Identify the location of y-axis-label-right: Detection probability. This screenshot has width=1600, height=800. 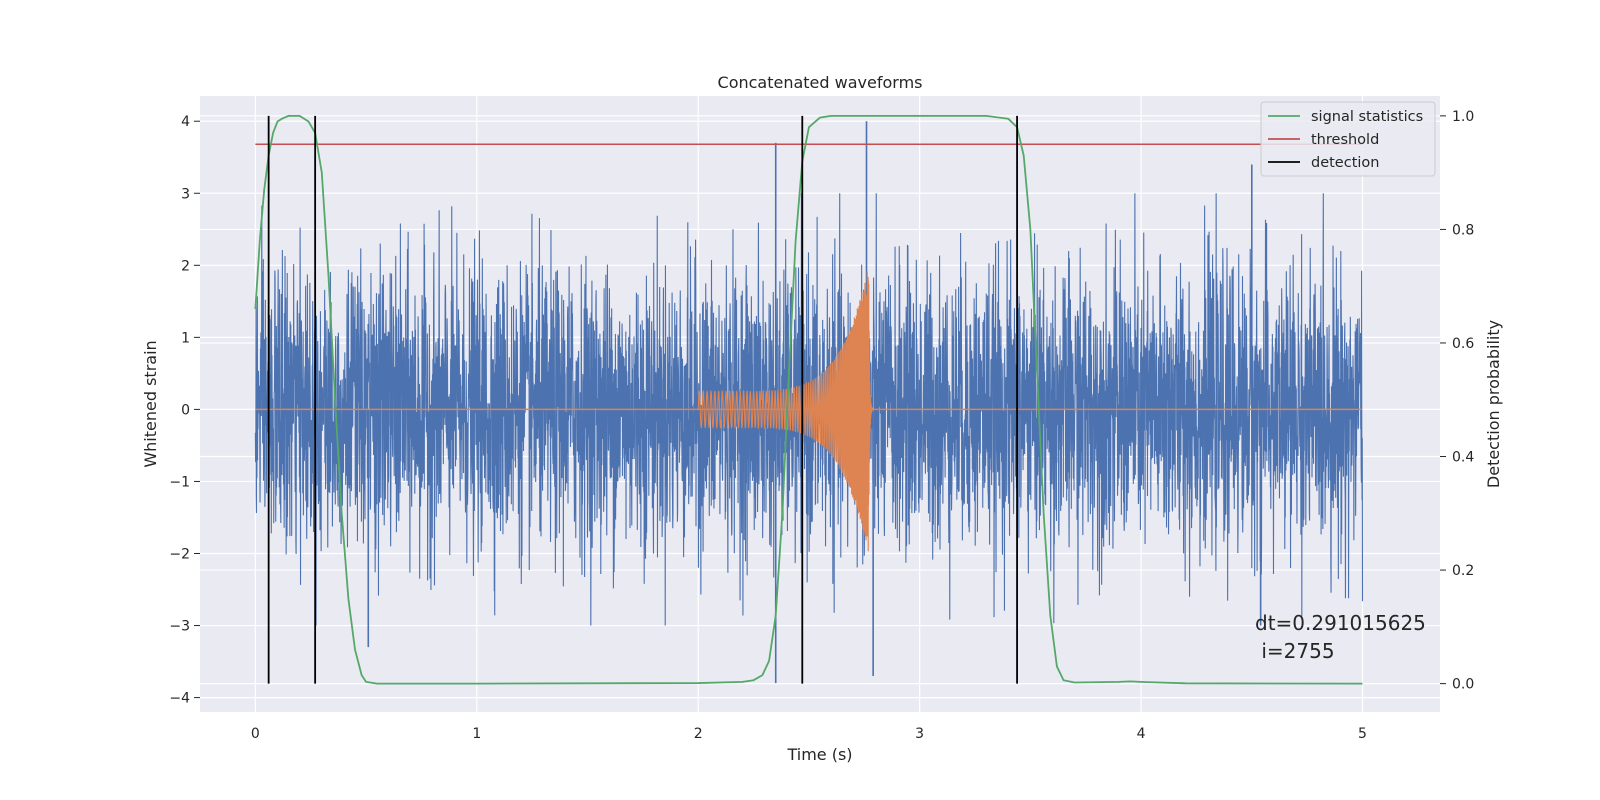
(1493, 404).